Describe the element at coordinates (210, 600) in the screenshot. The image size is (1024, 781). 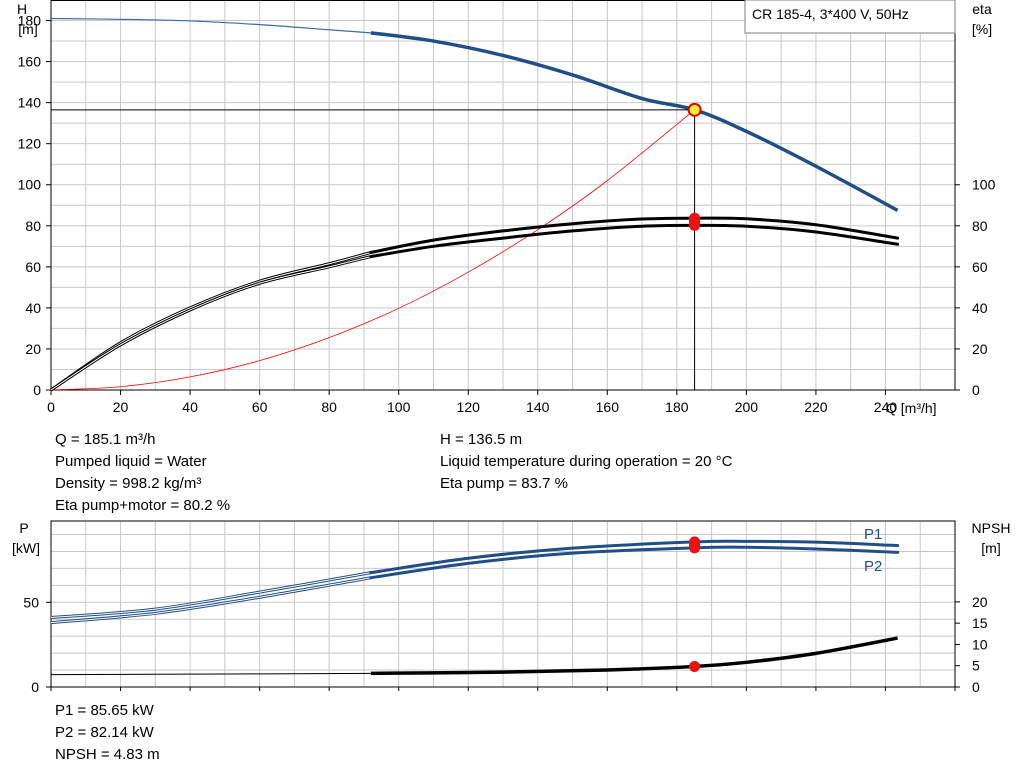
I see `p2-curve-thin-inner` at that location.